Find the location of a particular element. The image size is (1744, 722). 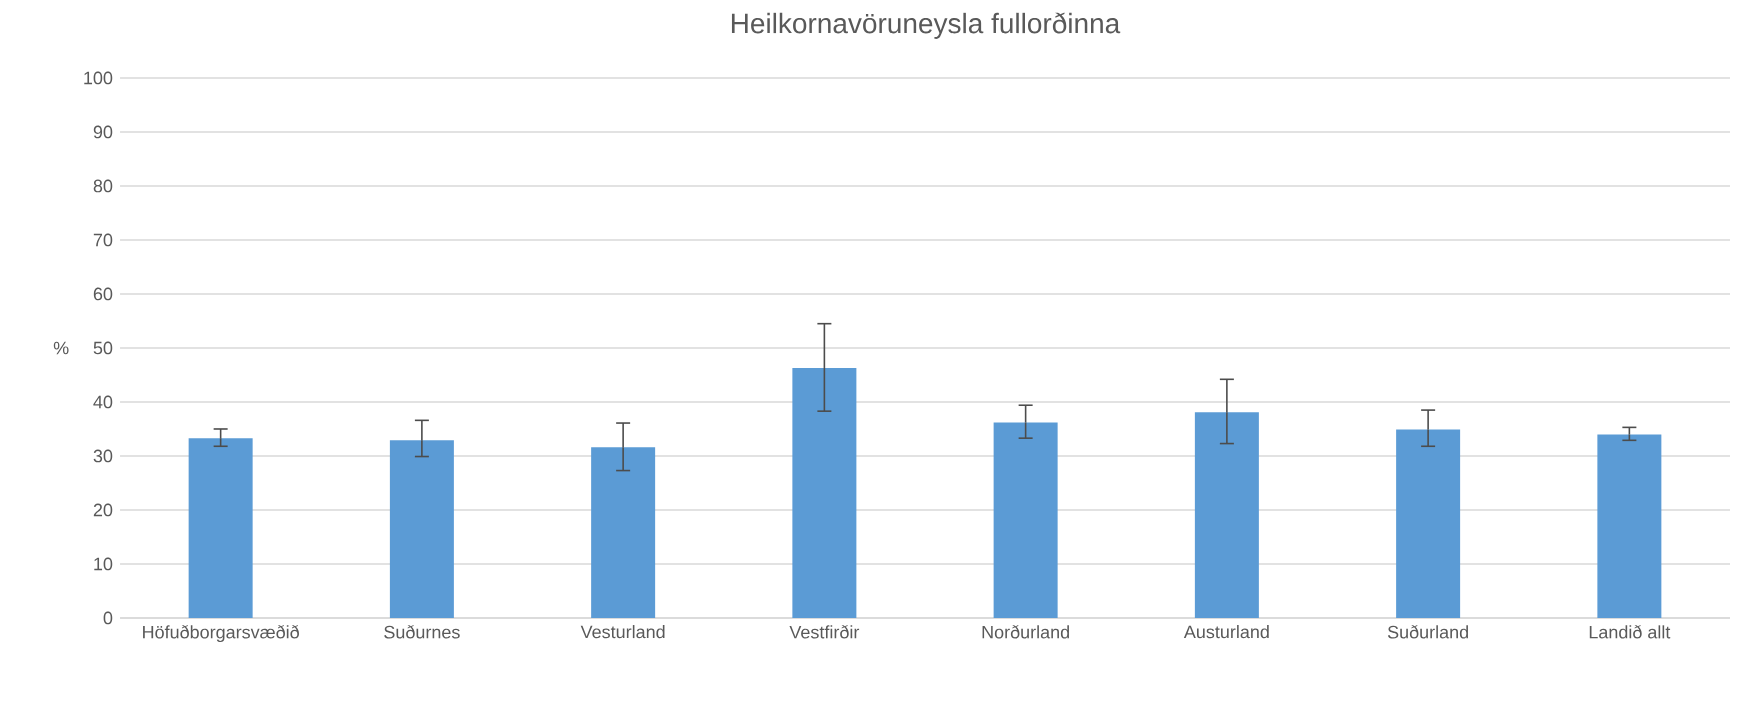

y-tick-label: 60 is located at coordinates (103, 294).